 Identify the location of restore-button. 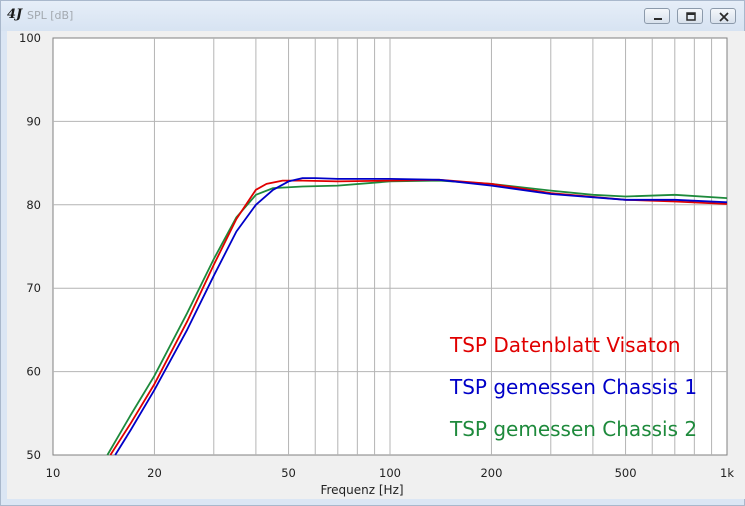
(690, 16).